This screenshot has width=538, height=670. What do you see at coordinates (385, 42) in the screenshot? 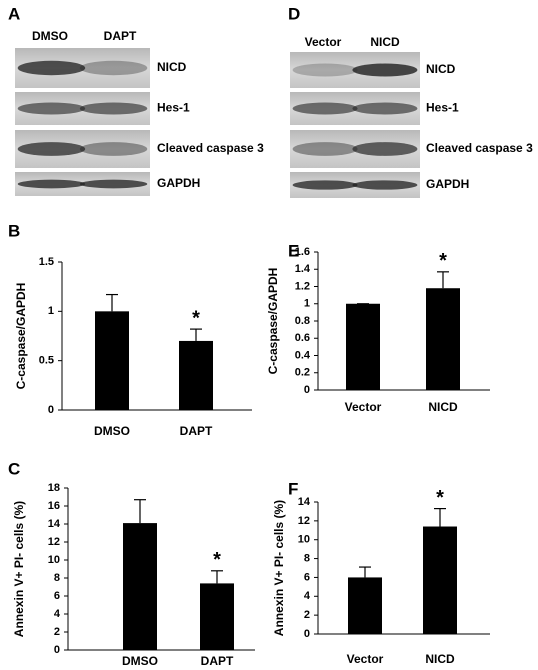
I see `lane-label: NICD` at bounding box center [385, 42].